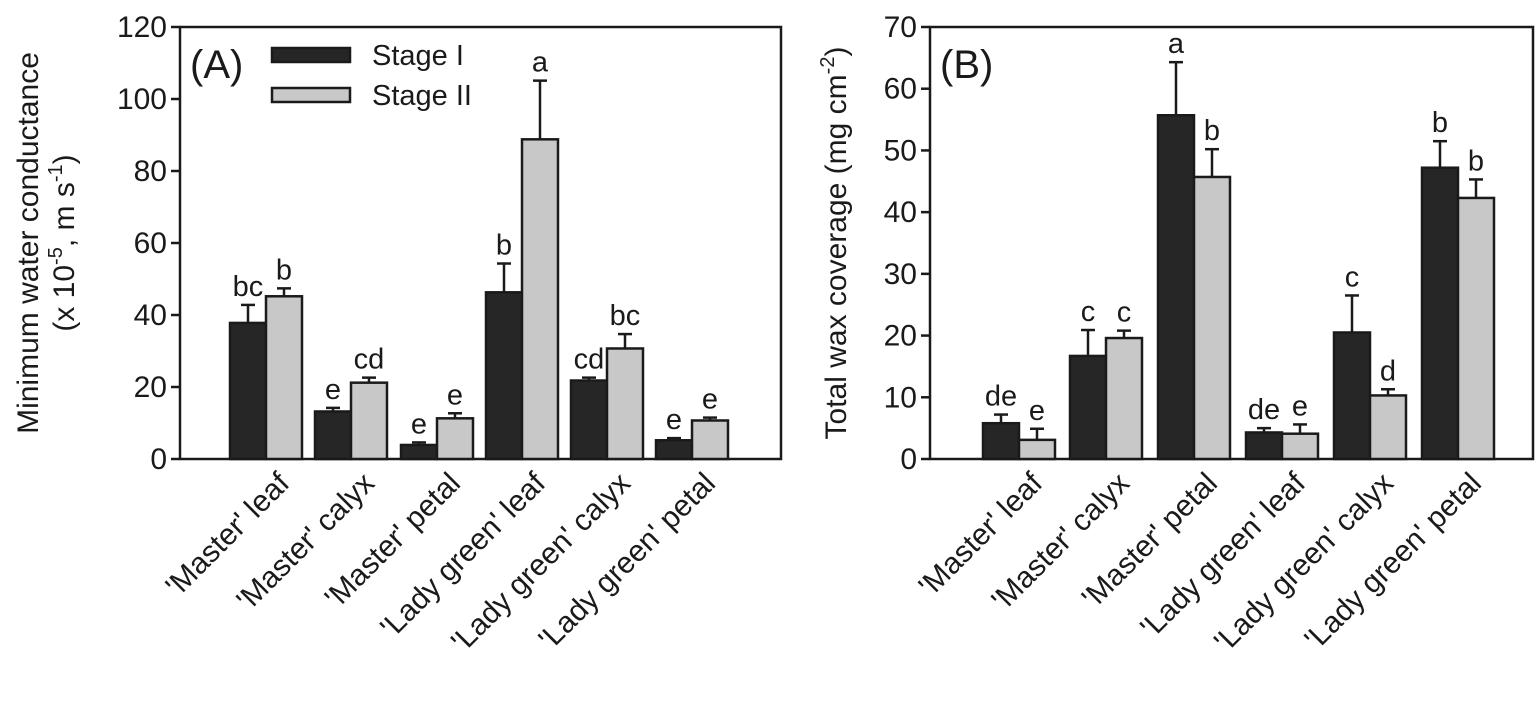  I want to click on y-axis-unit-superscript: -1, so click(56, 173).